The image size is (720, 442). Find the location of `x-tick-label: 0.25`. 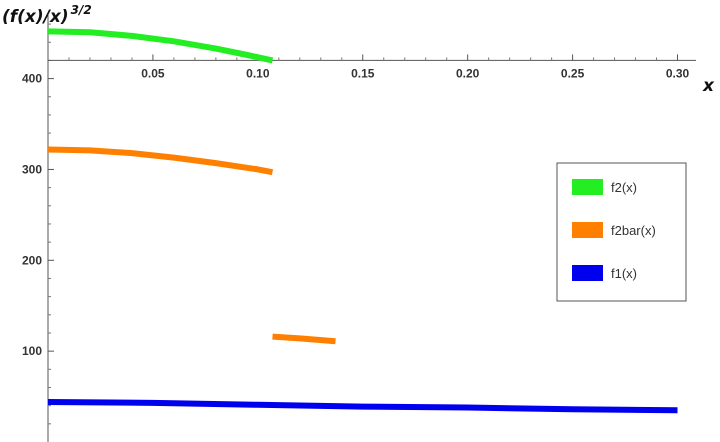

x-tick-label: 0.25 is located at coordinates (573, 73).